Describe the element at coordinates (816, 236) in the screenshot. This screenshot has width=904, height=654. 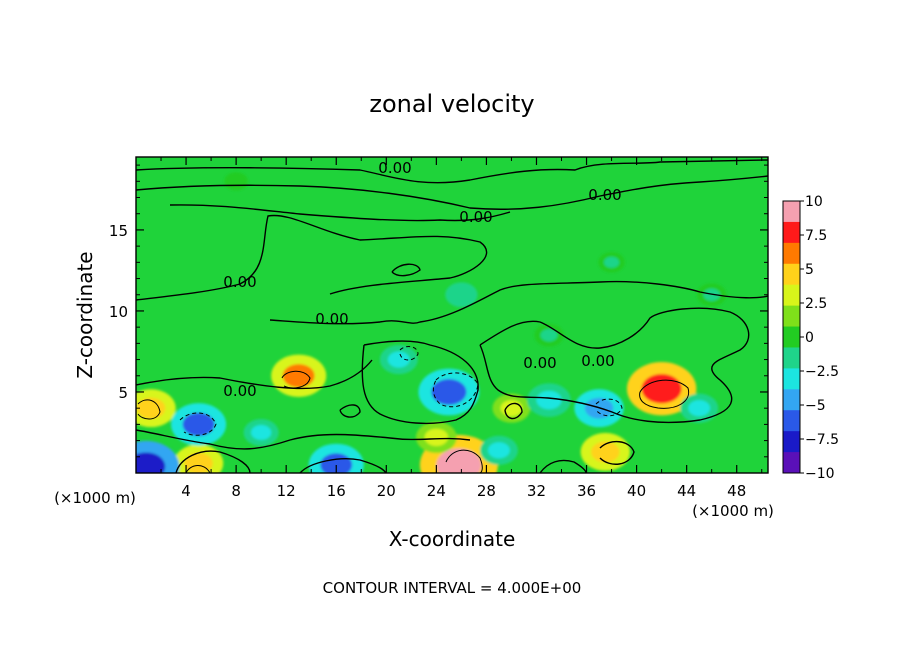
I see `colorbar-tick-label: 7.5` at that location.